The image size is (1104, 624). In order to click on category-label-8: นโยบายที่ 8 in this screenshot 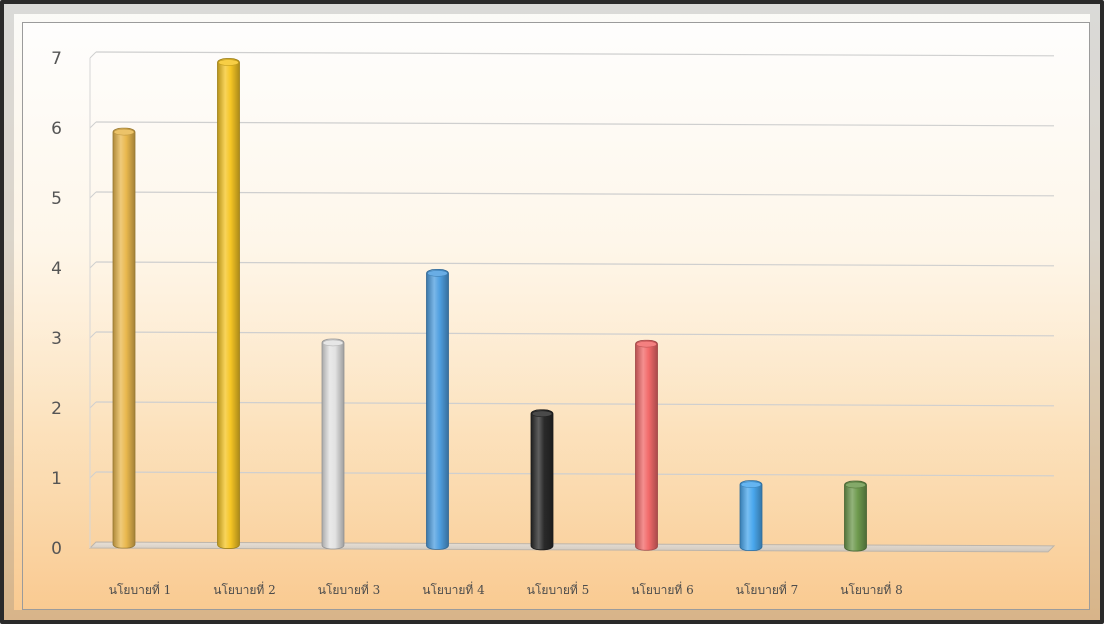, I will do `click(871, 589)`.